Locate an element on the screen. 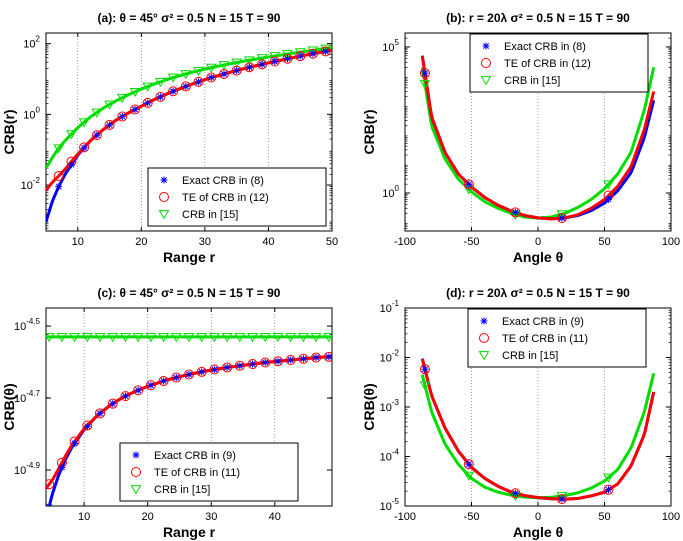 This screenshot has height=541, width=683. x-axis-label-b: Angle θ is located at coordinates (538, 257).